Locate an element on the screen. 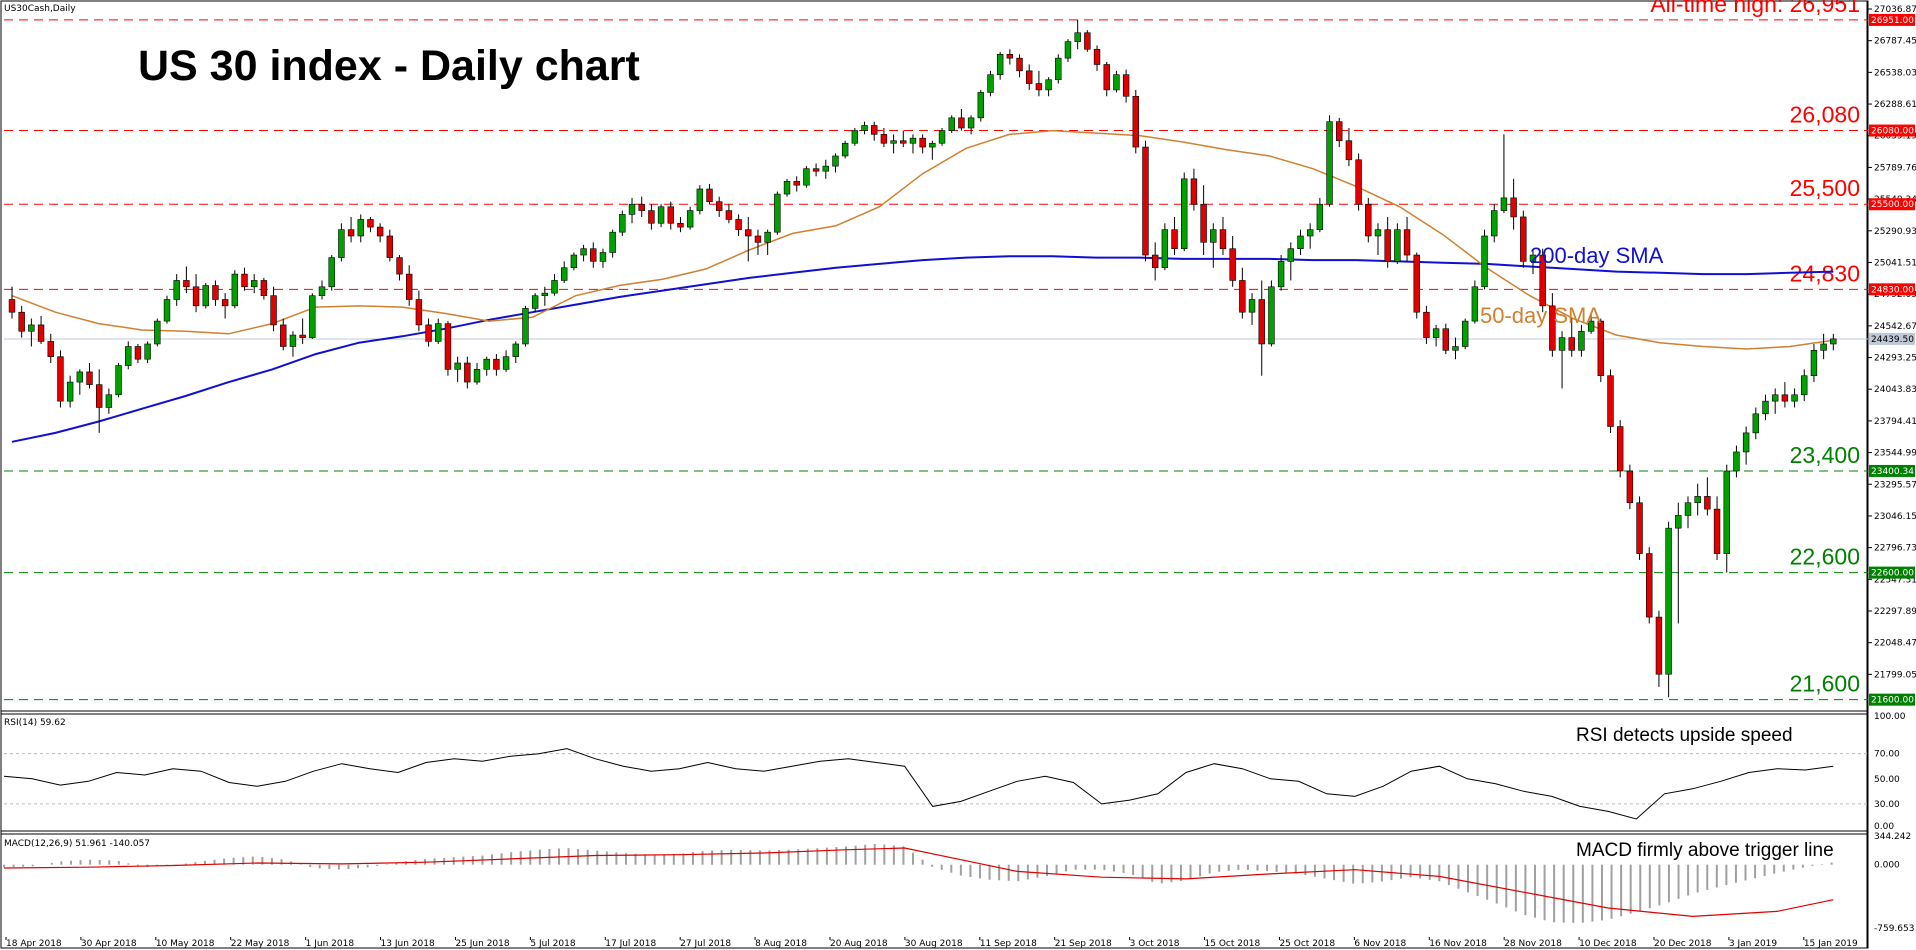 This screenshot has height=950, width=1916. level-tag-label: 25500.00 is located at coordinates (1892, 205).